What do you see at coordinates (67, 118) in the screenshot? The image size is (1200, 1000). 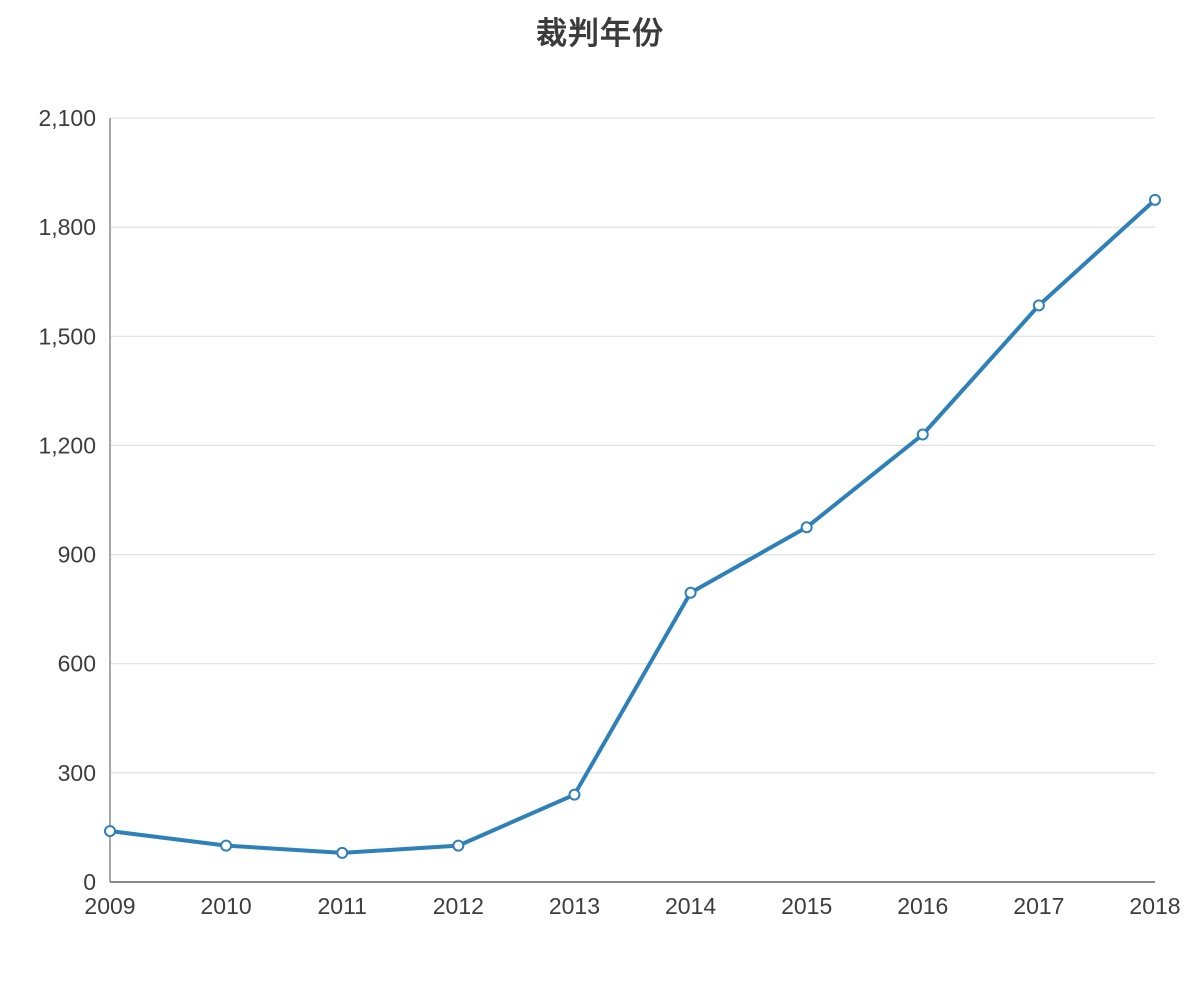 I see `y-tick-label: 2,100` at bounding box center [67, 118].